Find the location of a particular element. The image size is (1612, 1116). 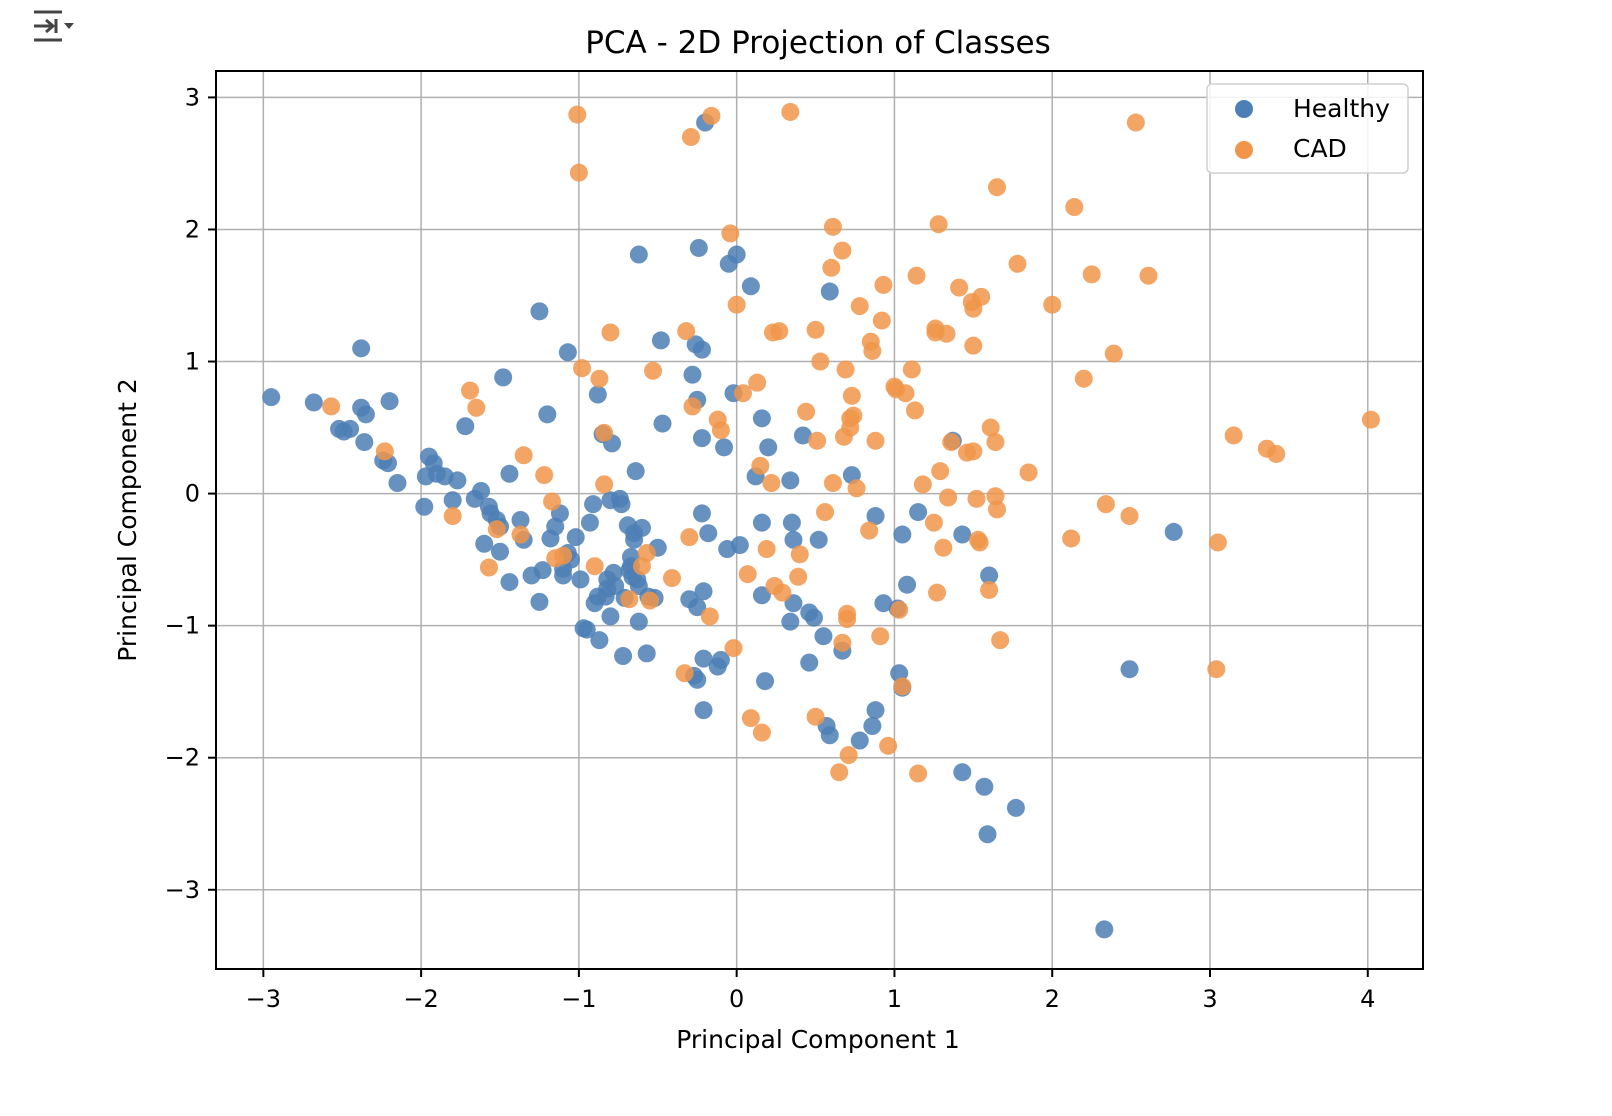

legend-box is located at coordinates (1307, 128).